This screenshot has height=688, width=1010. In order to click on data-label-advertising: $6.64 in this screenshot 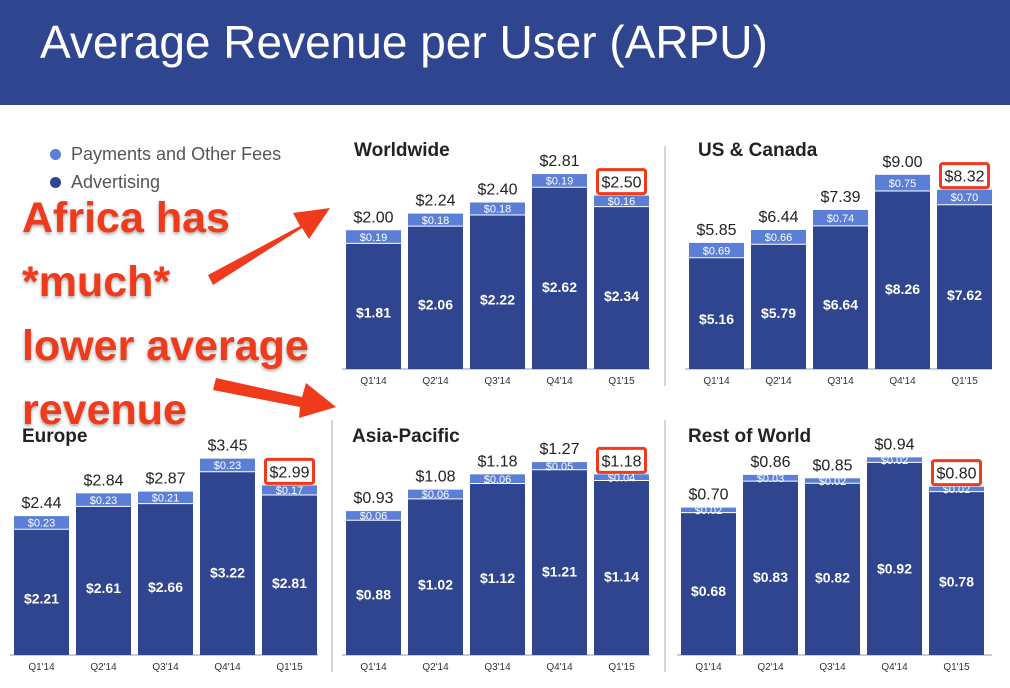, I will do `click(840, 305)`.